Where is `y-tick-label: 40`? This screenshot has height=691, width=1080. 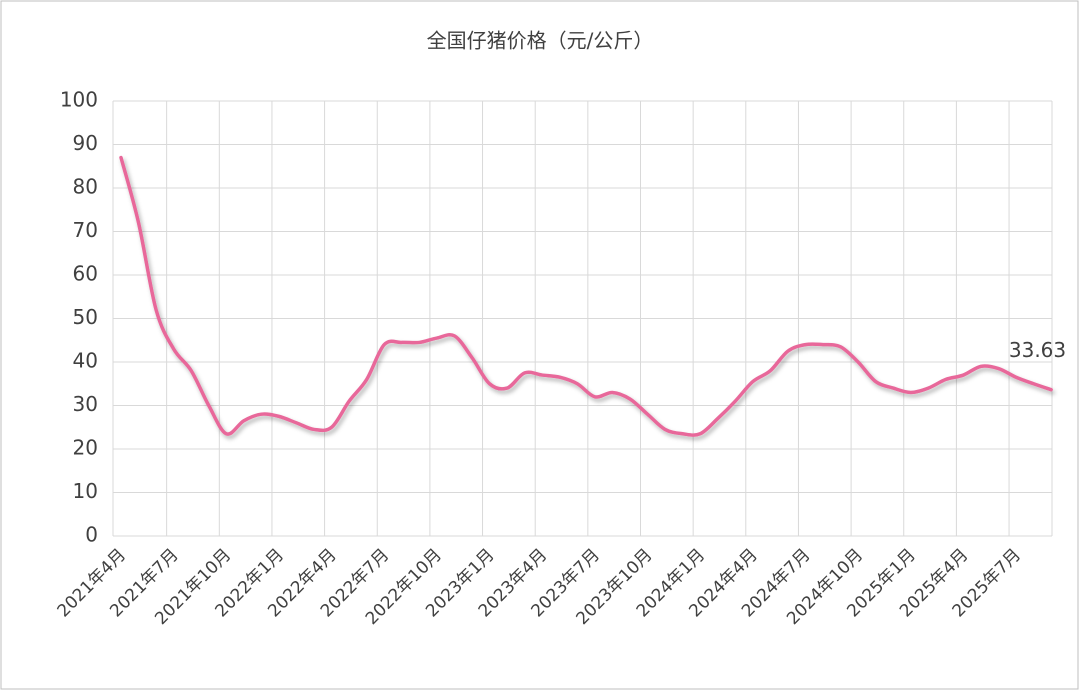 y-tick-label: 40 is located at coordinates (85, 361).